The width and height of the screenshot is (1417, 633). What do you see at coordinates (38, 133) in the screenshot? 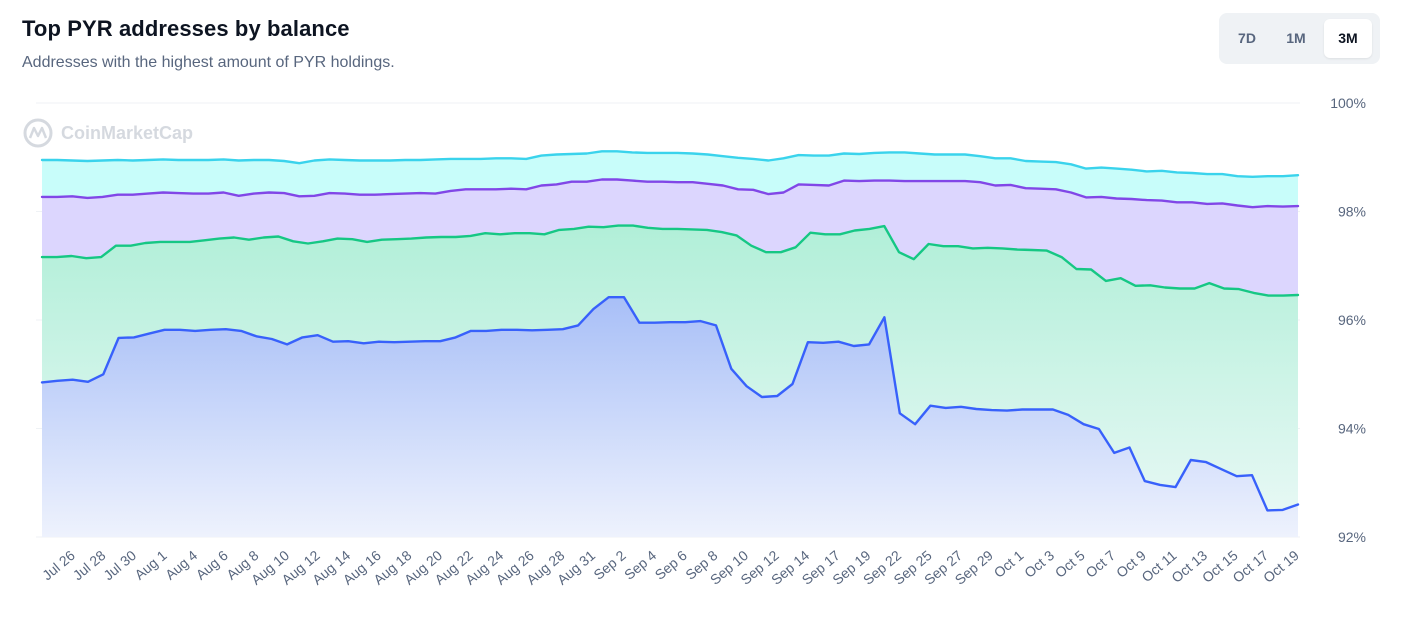
I see `coinmarketcap-logo-icon` at bounding box center [38, 133].